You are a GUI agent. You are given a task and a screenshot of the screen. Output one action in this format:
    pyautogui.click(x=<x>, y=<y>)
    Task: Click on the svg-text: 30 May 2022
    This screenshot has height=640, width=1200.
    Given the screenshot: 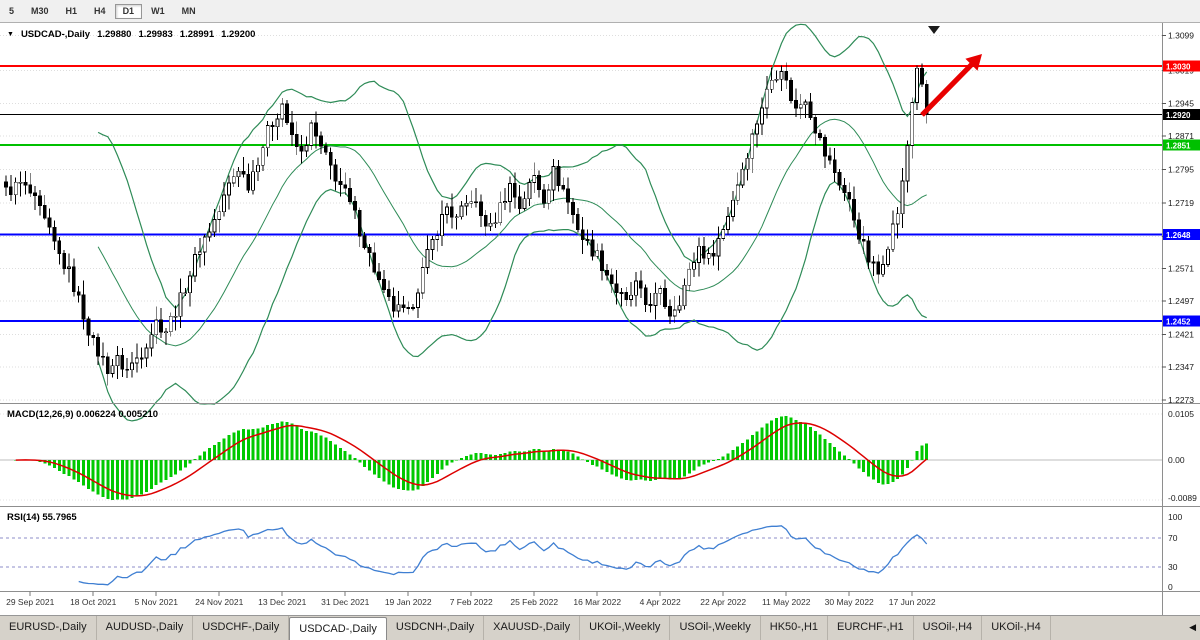 What is the action you would take?
    pyautogui.click(x=849, y=602)
    